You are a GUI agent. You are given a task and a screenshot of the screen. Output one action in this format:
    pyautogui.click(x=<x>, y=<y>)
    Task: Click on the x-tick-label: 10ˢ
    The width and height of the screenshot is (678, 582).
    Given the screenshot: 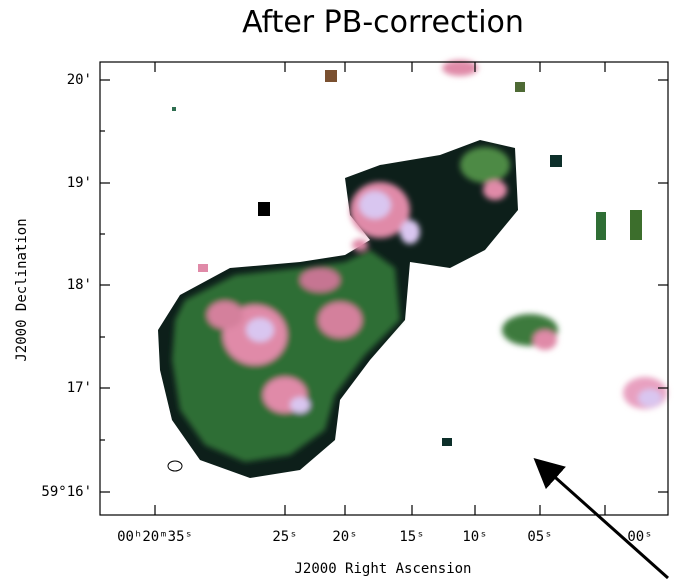 What is the action you would take?
    pyautogui.click(x=474, y=537)
    